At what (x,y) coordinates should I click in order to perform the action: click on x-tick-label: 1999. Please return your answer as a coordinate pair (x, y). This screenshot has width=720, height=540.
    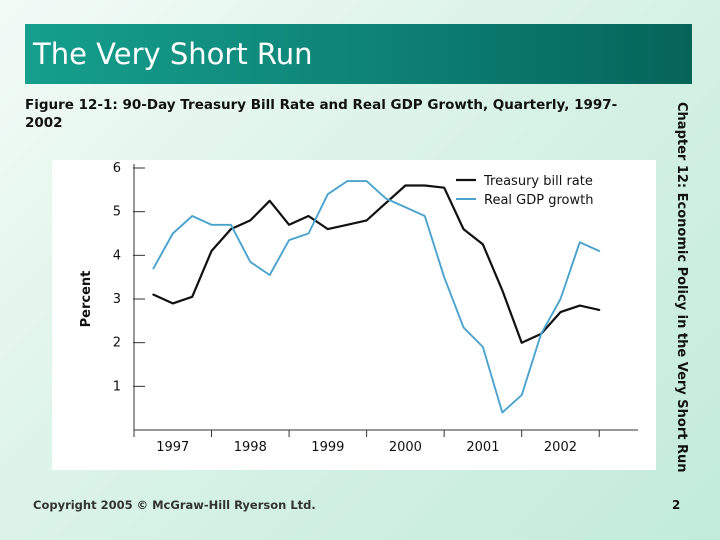
    Looking at the image, I should click on (327, 447).